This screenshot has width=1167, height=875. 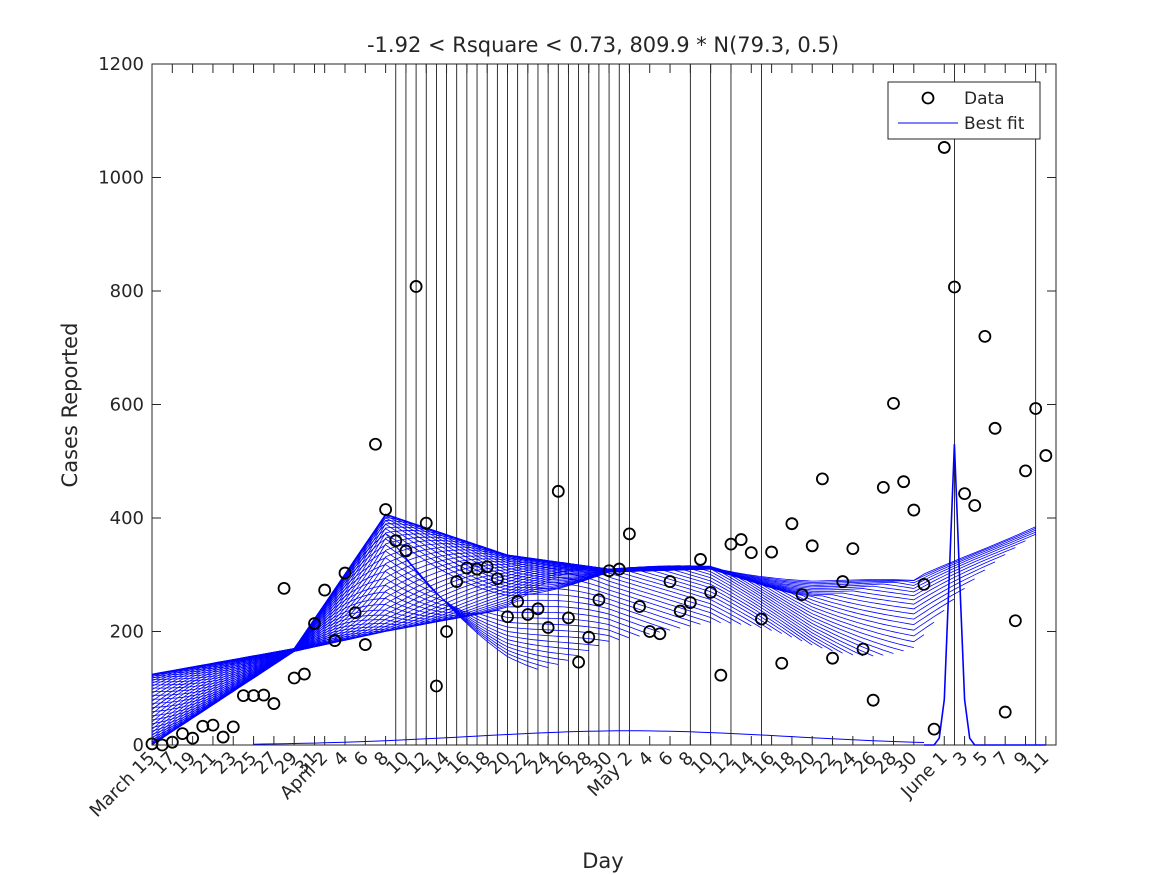 I want to click on legend-data-marker, so click(x=928, y=98).